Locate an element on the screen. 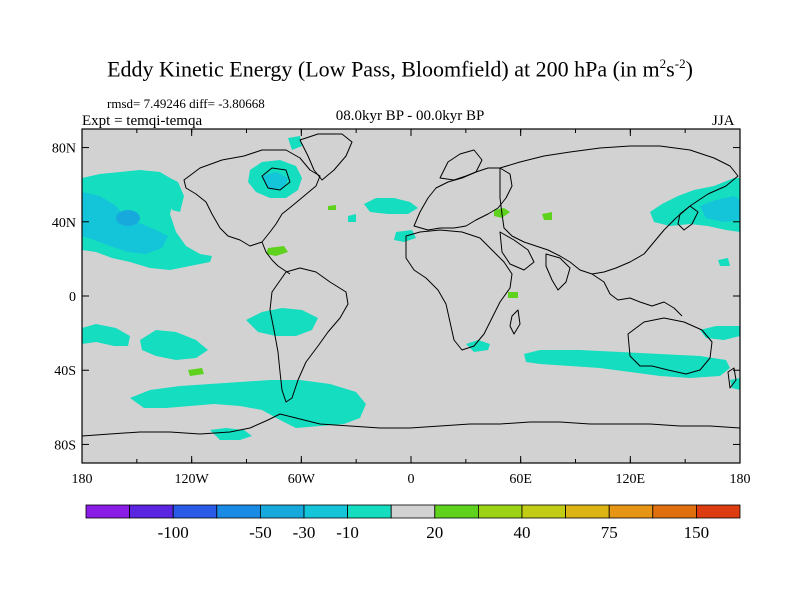 The height and width of the screenshot is (600, 800). coastline-north-america is located at coordinates (252, 198).